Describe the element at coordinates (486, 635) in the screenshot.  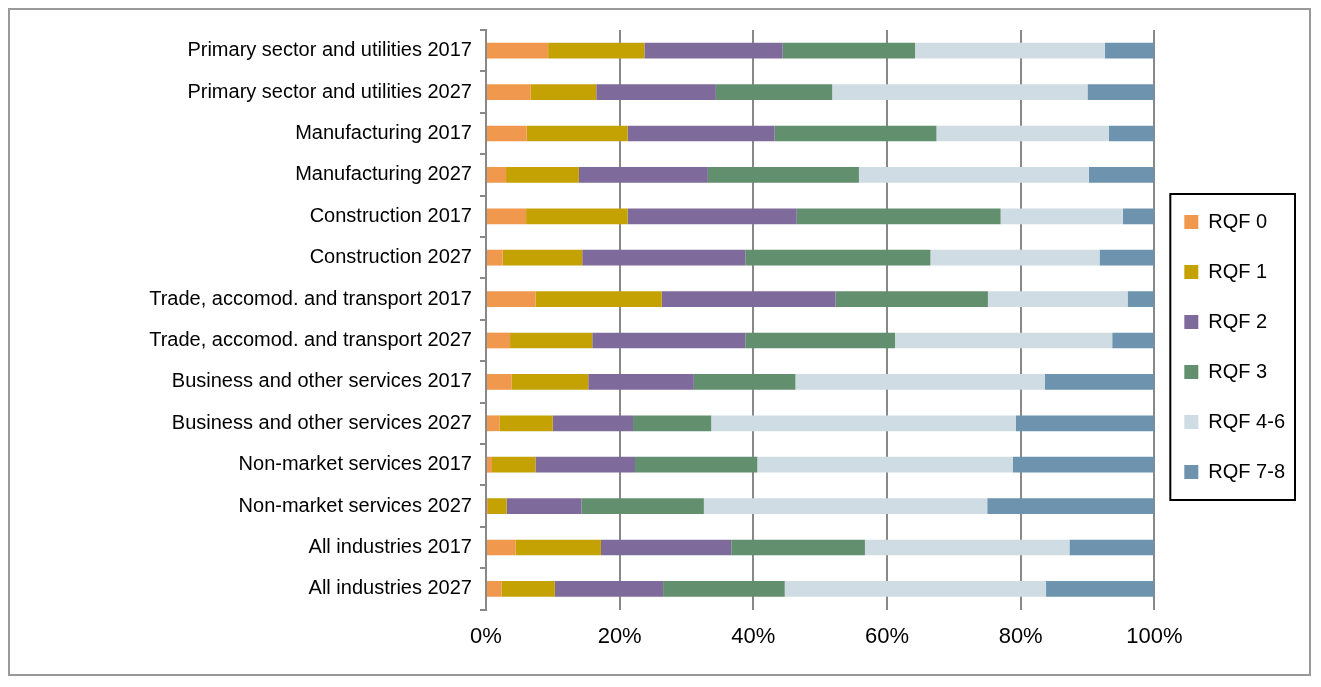
I see `x-tick-label: 0%` at that location.